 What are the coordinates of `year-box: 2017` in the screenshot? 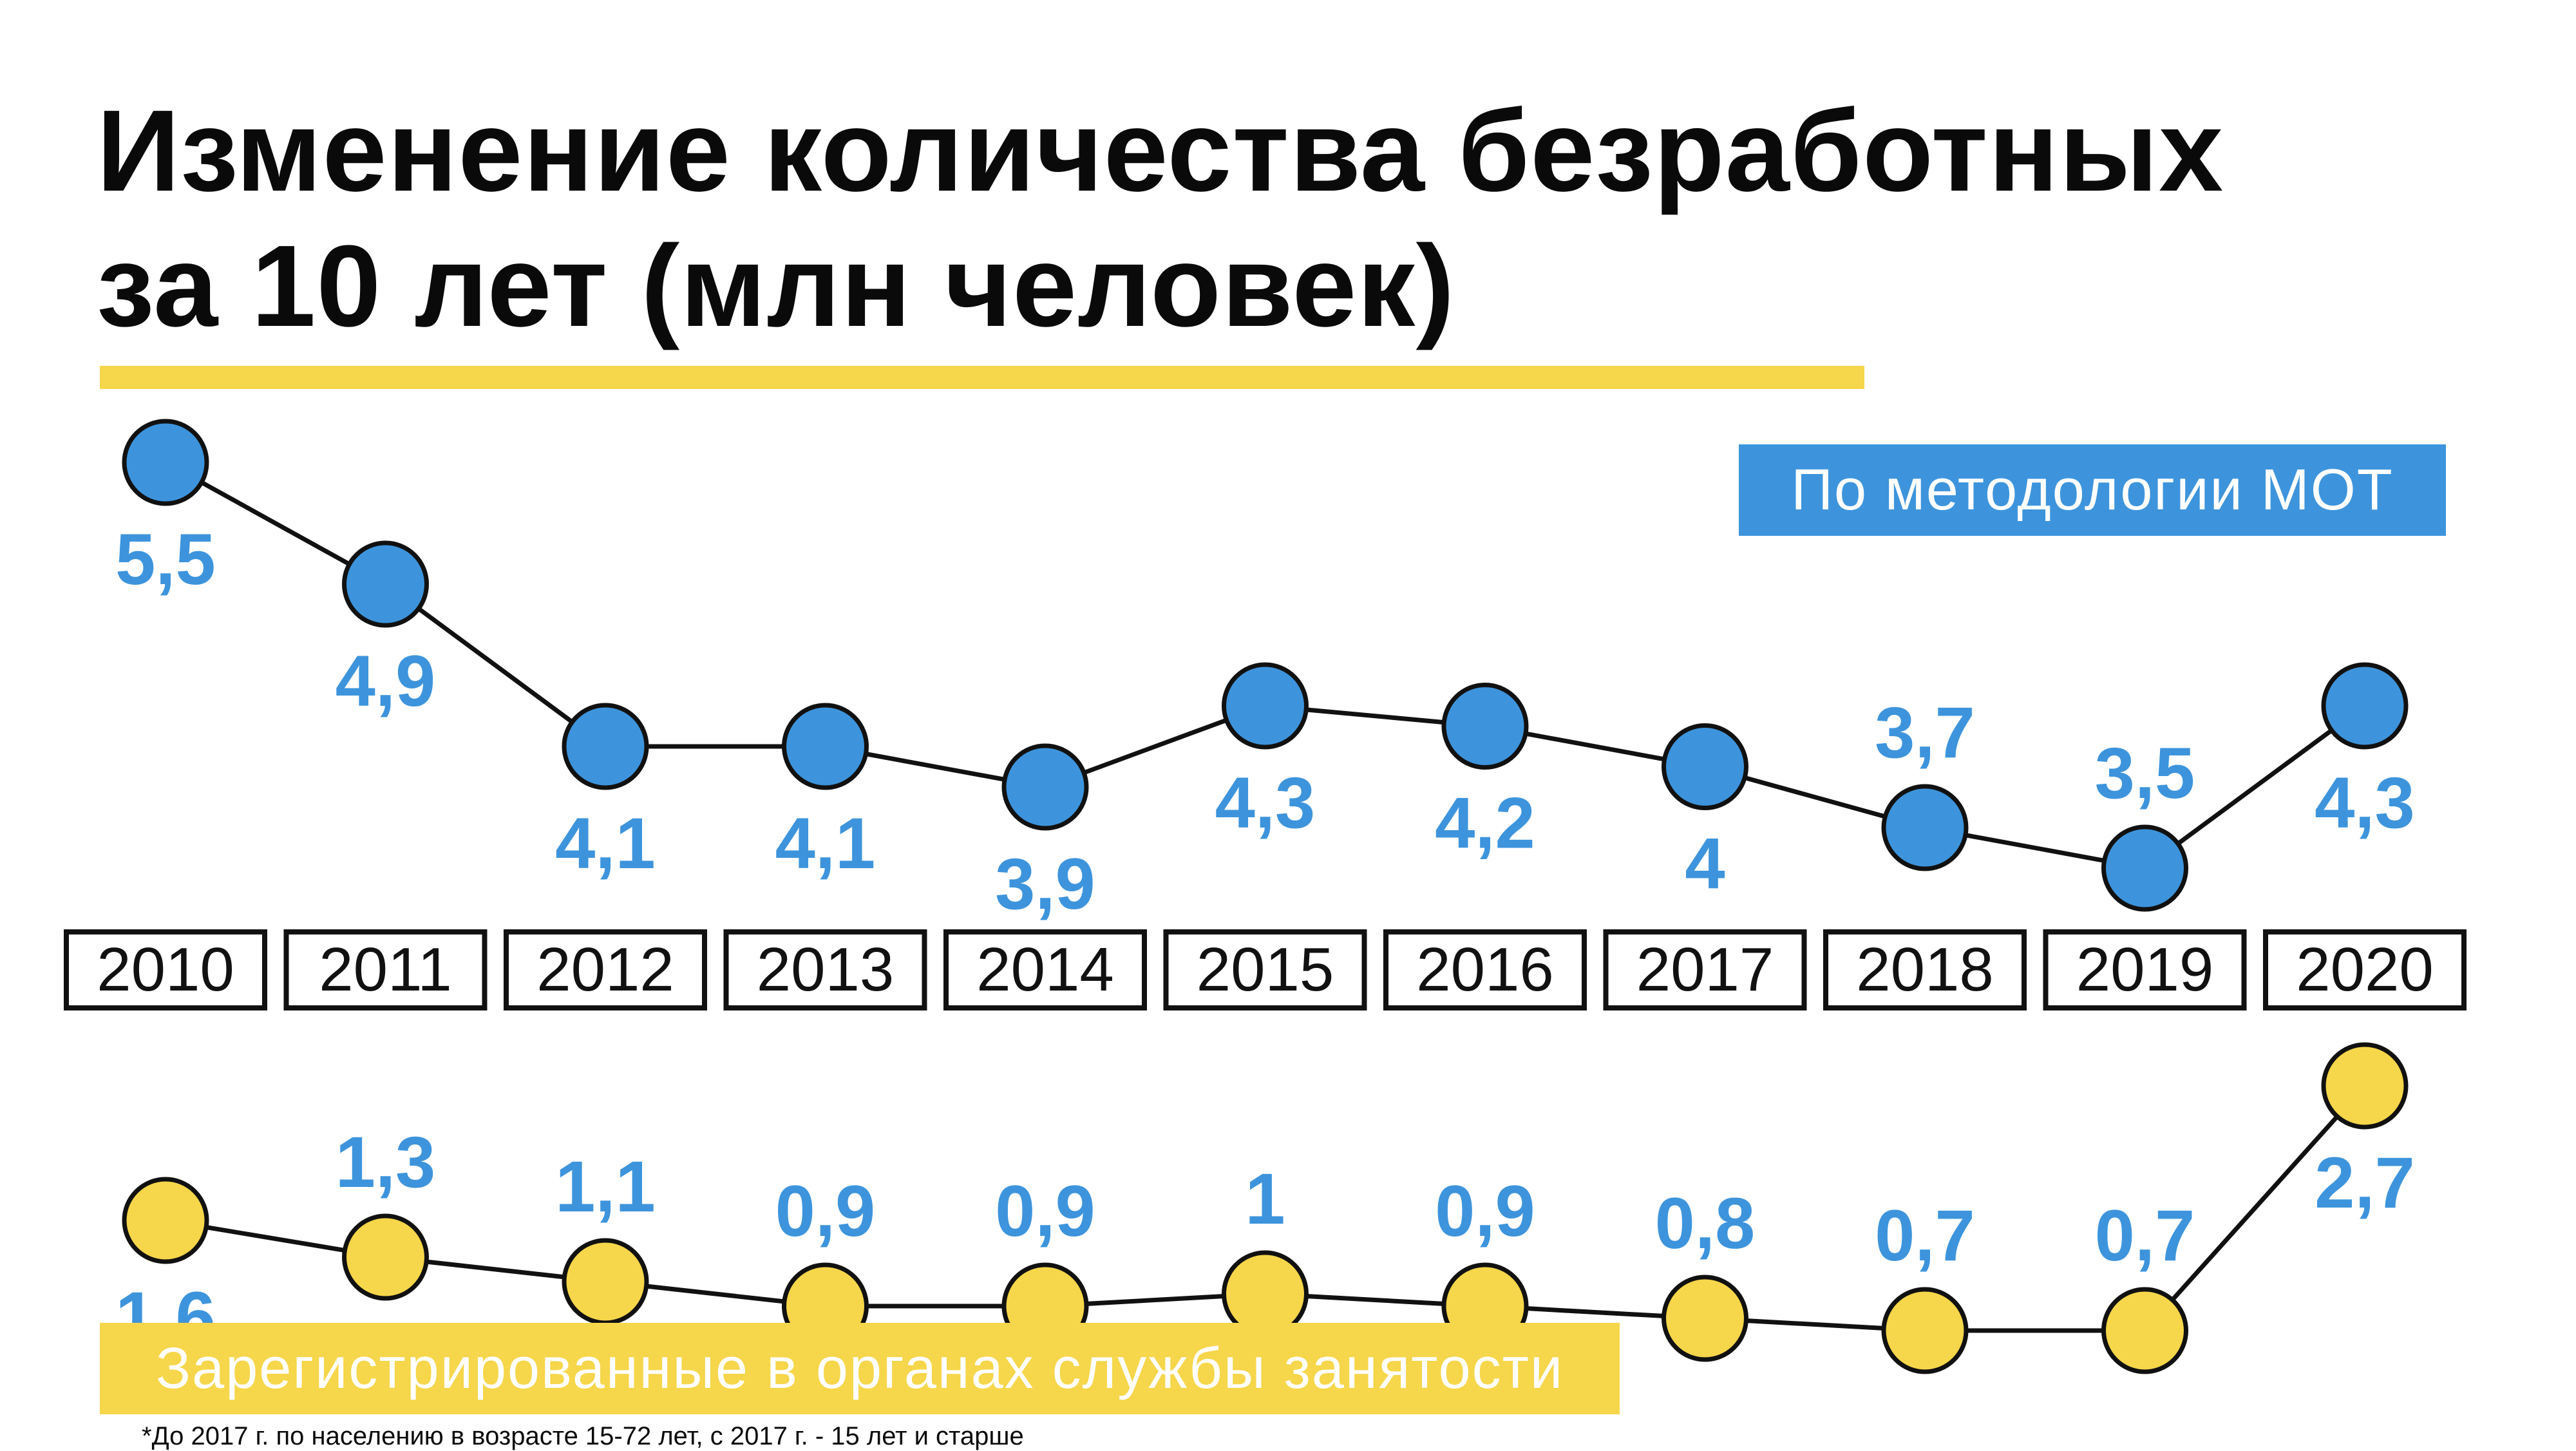 It's located at (1705, 969).